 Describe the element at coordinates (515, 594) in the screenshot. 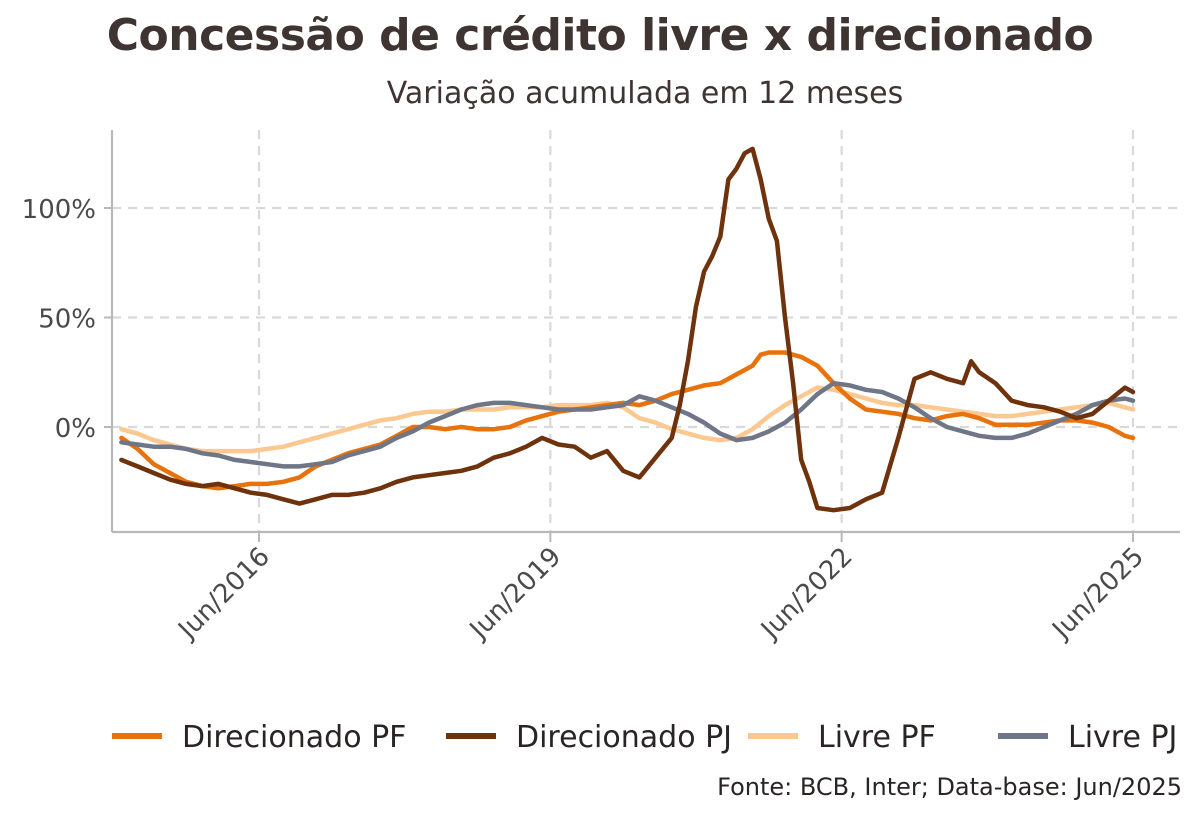

I see `x-tick-label: Jun/2019` at that location.